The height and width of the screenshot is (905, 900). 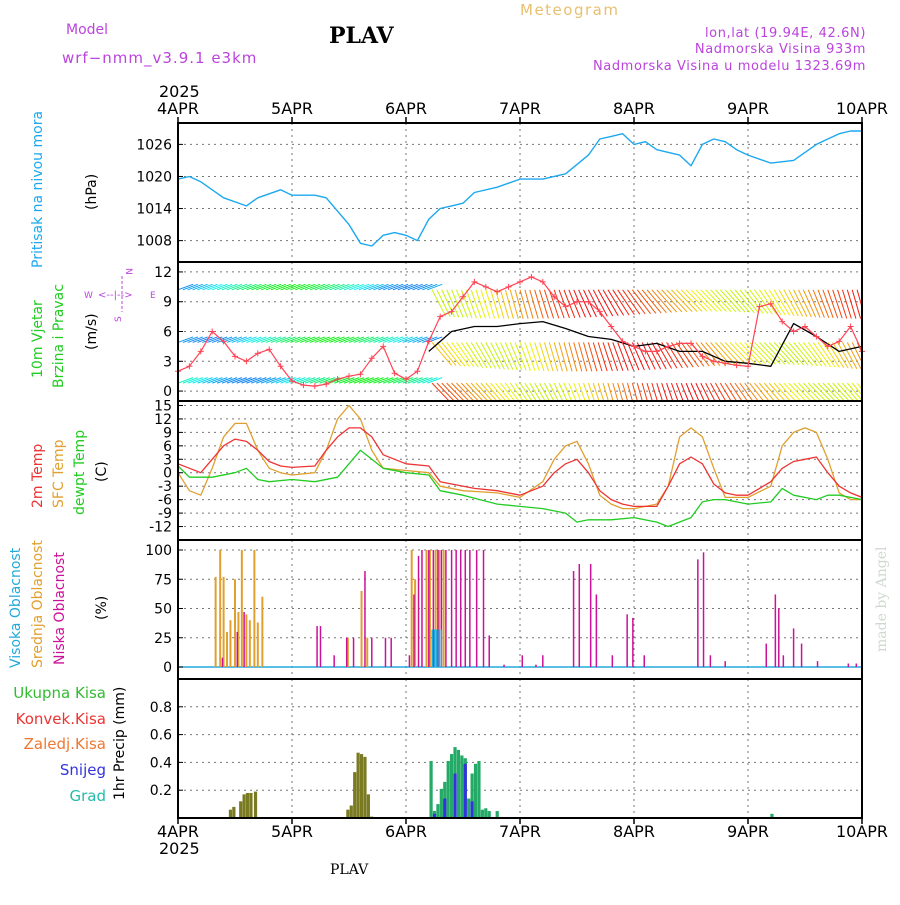 I want to click on wind-speed-black-line, so click(x=645, y=343).